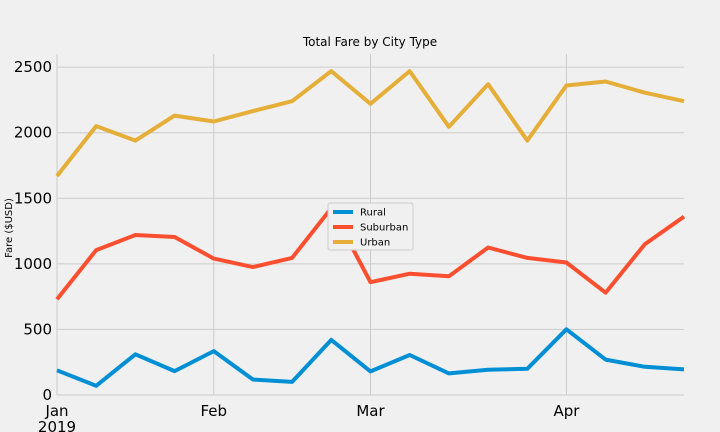 This screenshot has width=720, height=432. Describe the element at coordinates (373, 213) in the screenshot. I see `legend-label-rural: Rural` at that location.